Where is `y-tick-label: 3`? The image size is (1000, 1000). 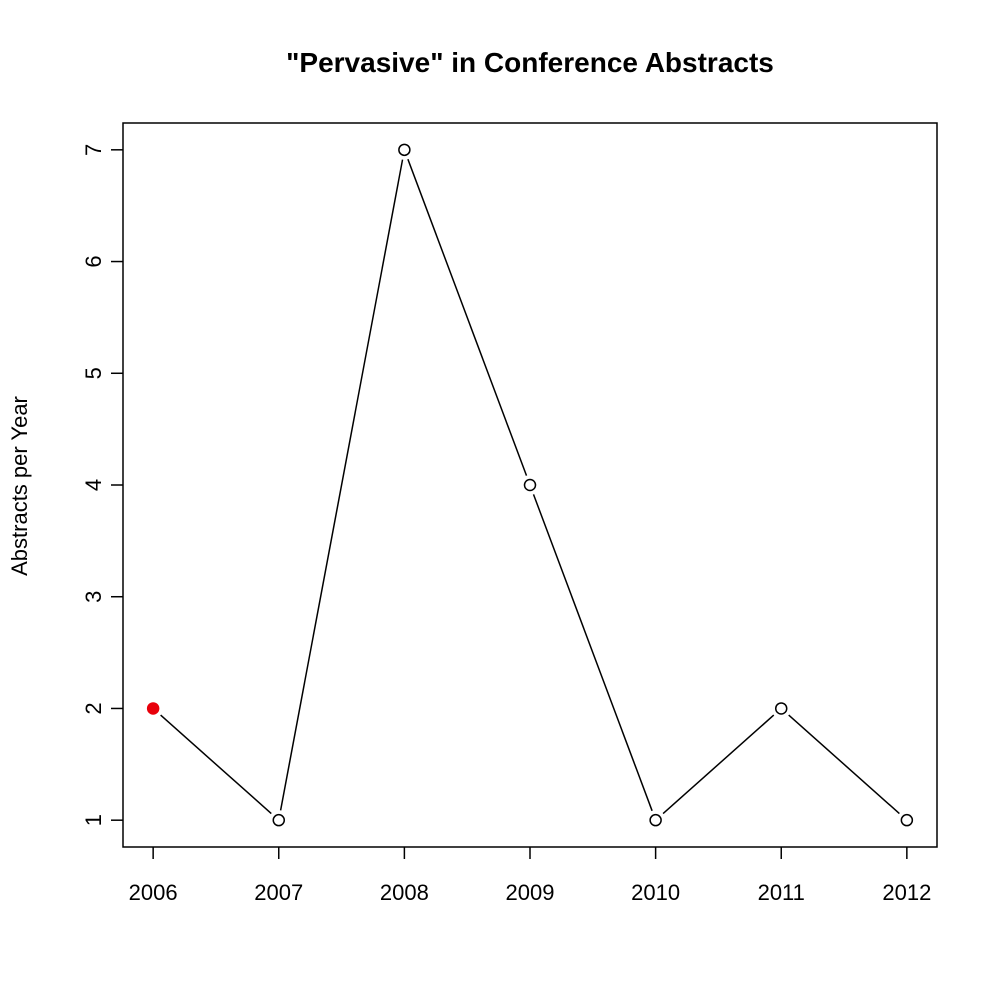 y-tick-label: 3 is located at coordinates (93, 597).